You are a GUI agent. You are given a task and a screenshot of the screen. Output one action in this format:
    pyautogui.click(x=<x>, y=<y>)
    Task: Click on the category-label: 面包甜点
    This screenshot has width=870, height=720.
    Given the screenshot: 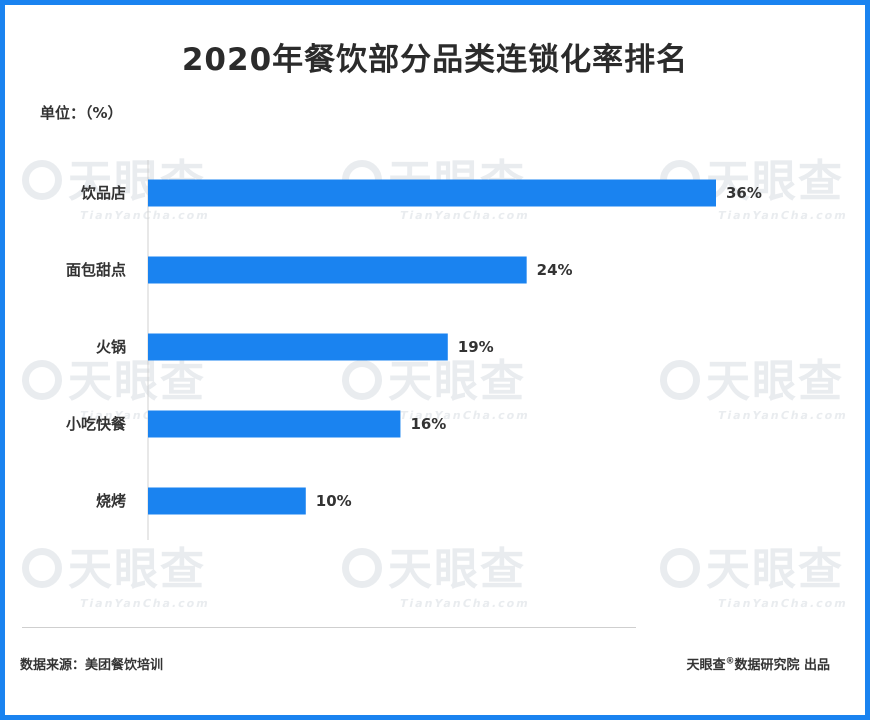 What is the action you would take?
    pyautogui.click(x=96, y=270)
    